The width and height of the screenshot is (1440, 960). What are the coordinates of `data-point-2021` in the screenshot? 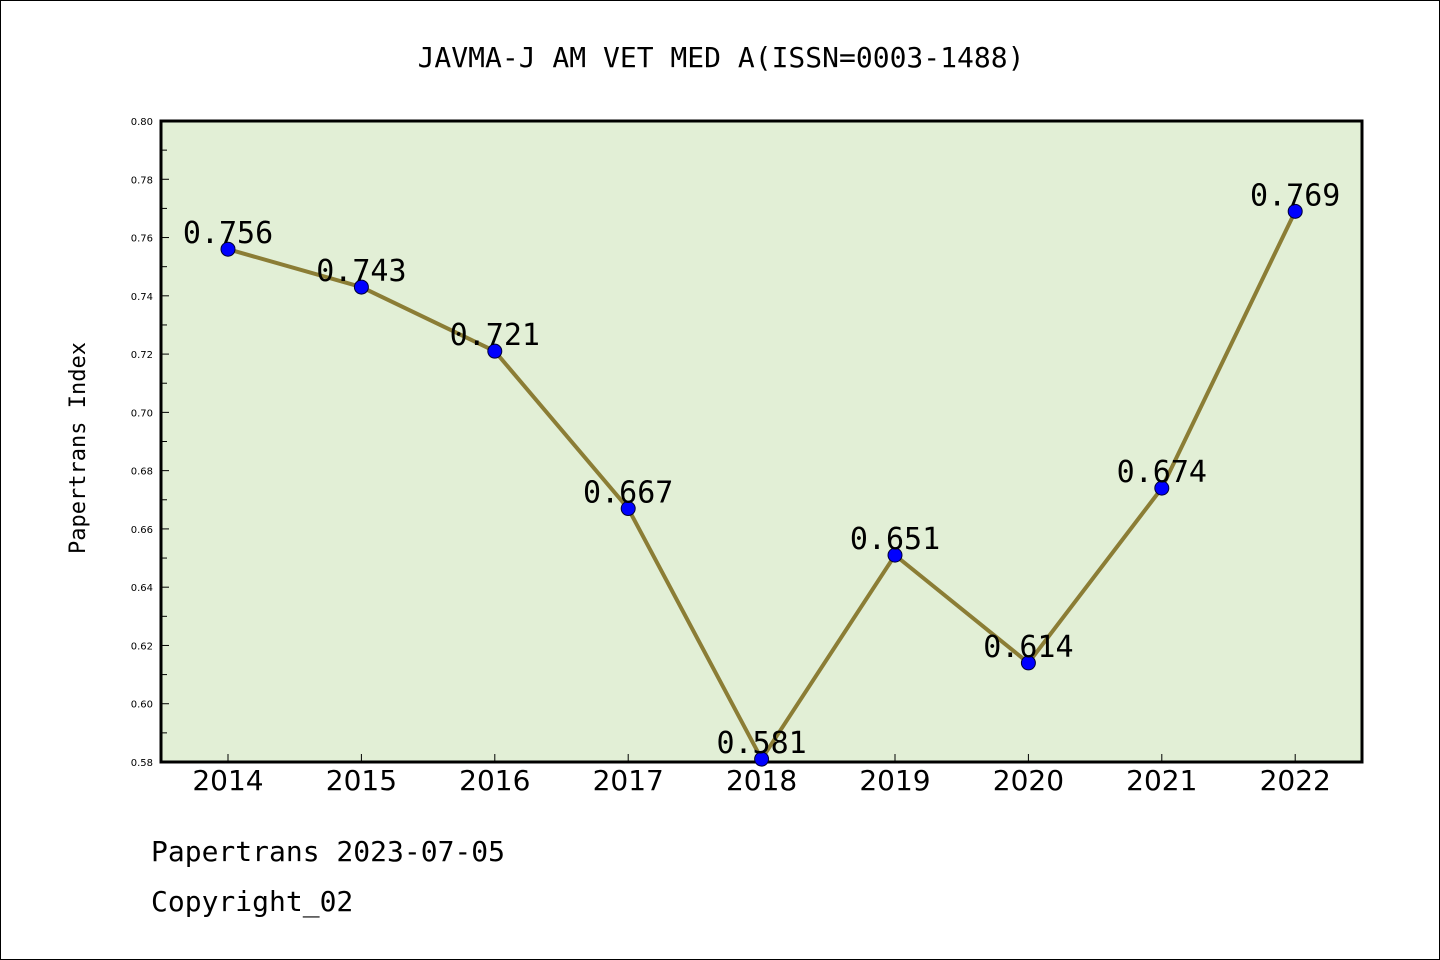 It's located at (1162, 488).